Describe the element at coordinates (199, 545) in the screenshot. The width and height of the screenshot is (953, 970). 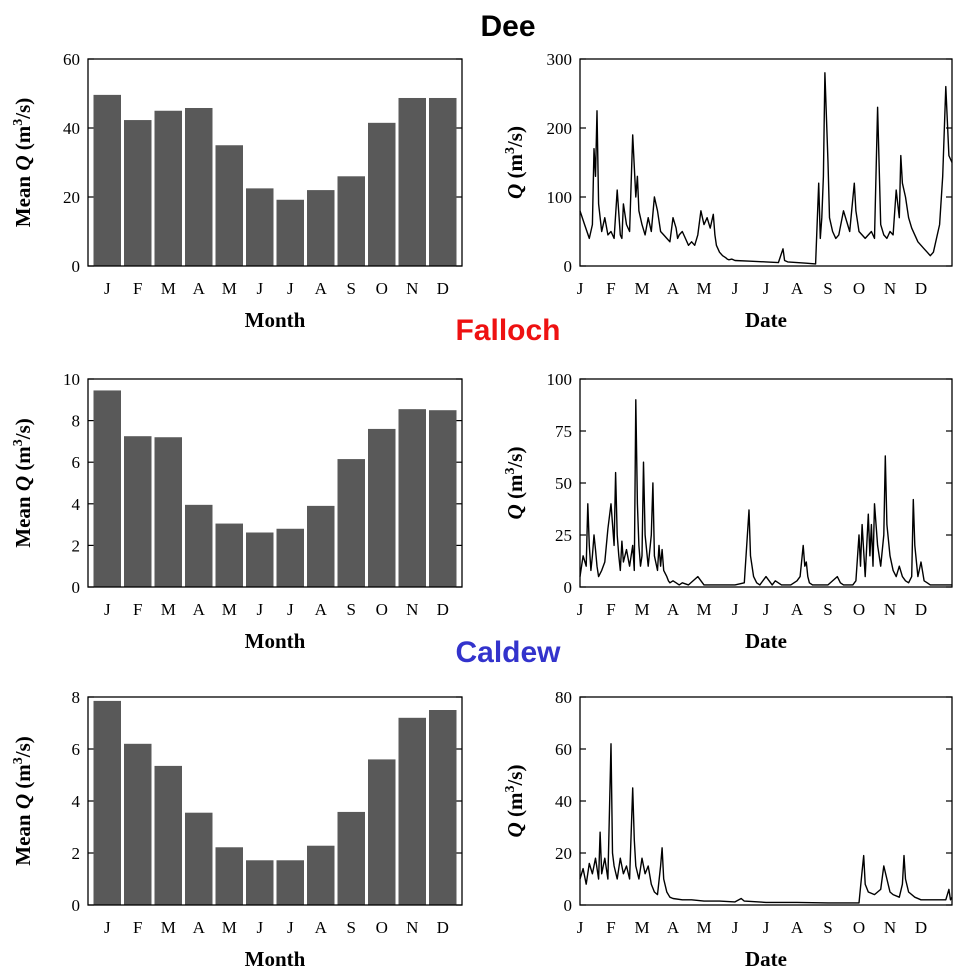
I see `bar-A` at that location.